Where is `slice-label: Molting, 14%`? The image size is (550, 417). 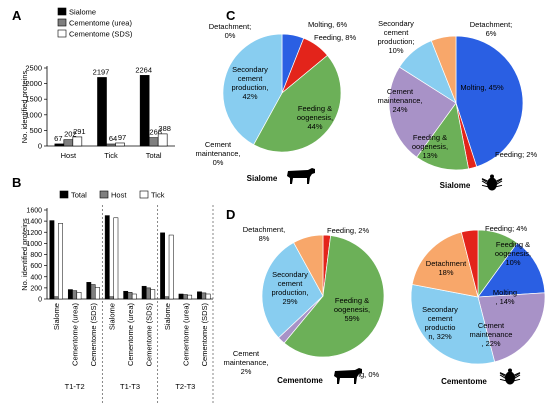
slice-label: Molting, 14% is located at coordinates (505, 297).